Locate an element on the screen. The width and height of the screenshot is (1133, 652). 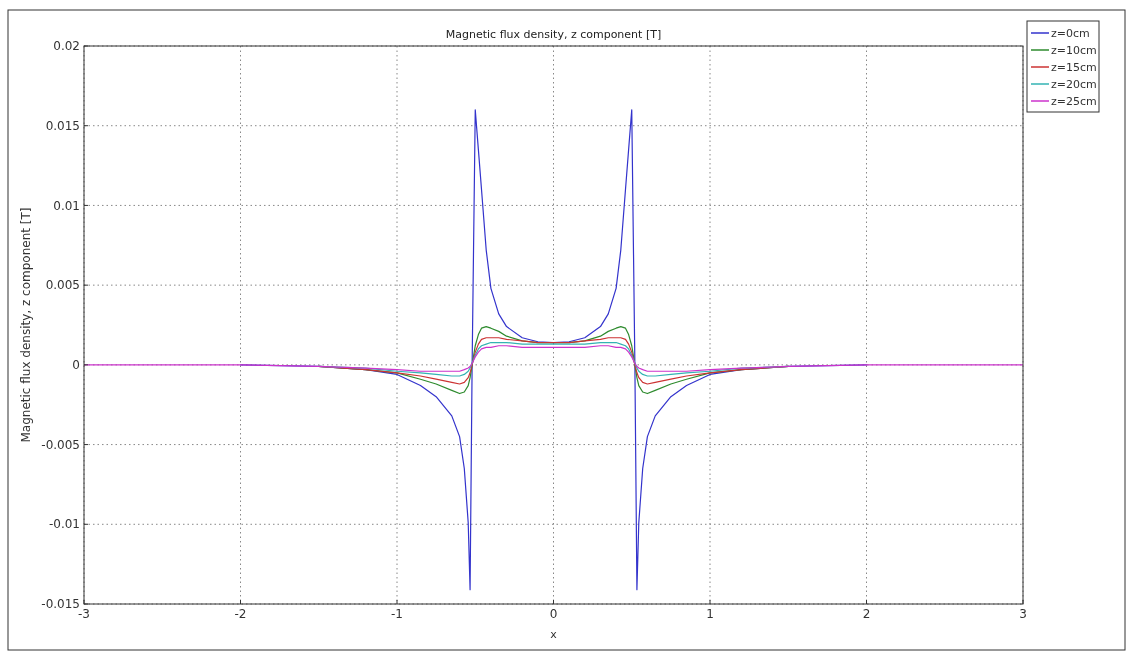
x-tick-label: -3 is located at coordinates (84, 614).